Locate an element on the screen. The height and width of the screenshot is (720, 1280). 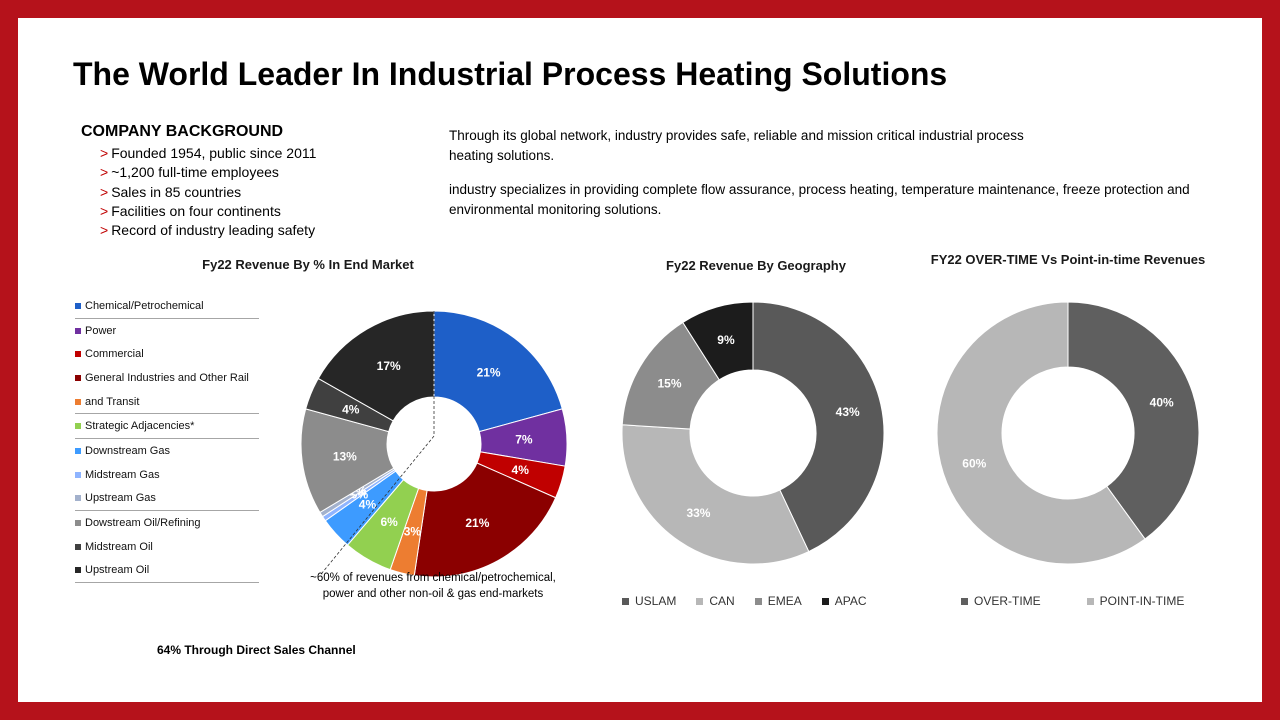
slice-chemical-petrochemical is located at coordinates (498, 371).